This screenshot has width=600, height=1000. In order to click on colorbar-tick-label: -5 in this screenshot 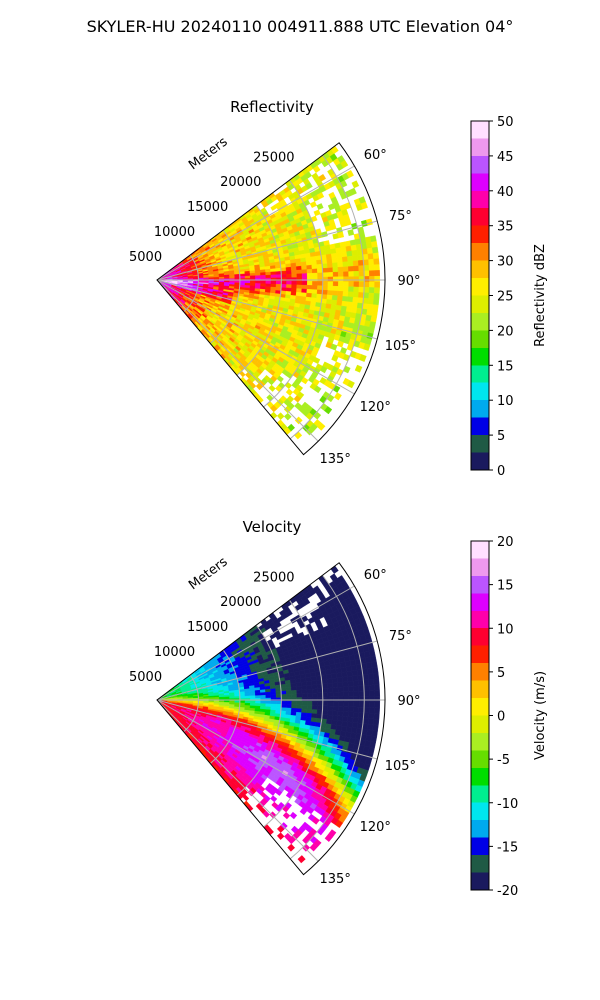, I will do `click(503, 760)`.